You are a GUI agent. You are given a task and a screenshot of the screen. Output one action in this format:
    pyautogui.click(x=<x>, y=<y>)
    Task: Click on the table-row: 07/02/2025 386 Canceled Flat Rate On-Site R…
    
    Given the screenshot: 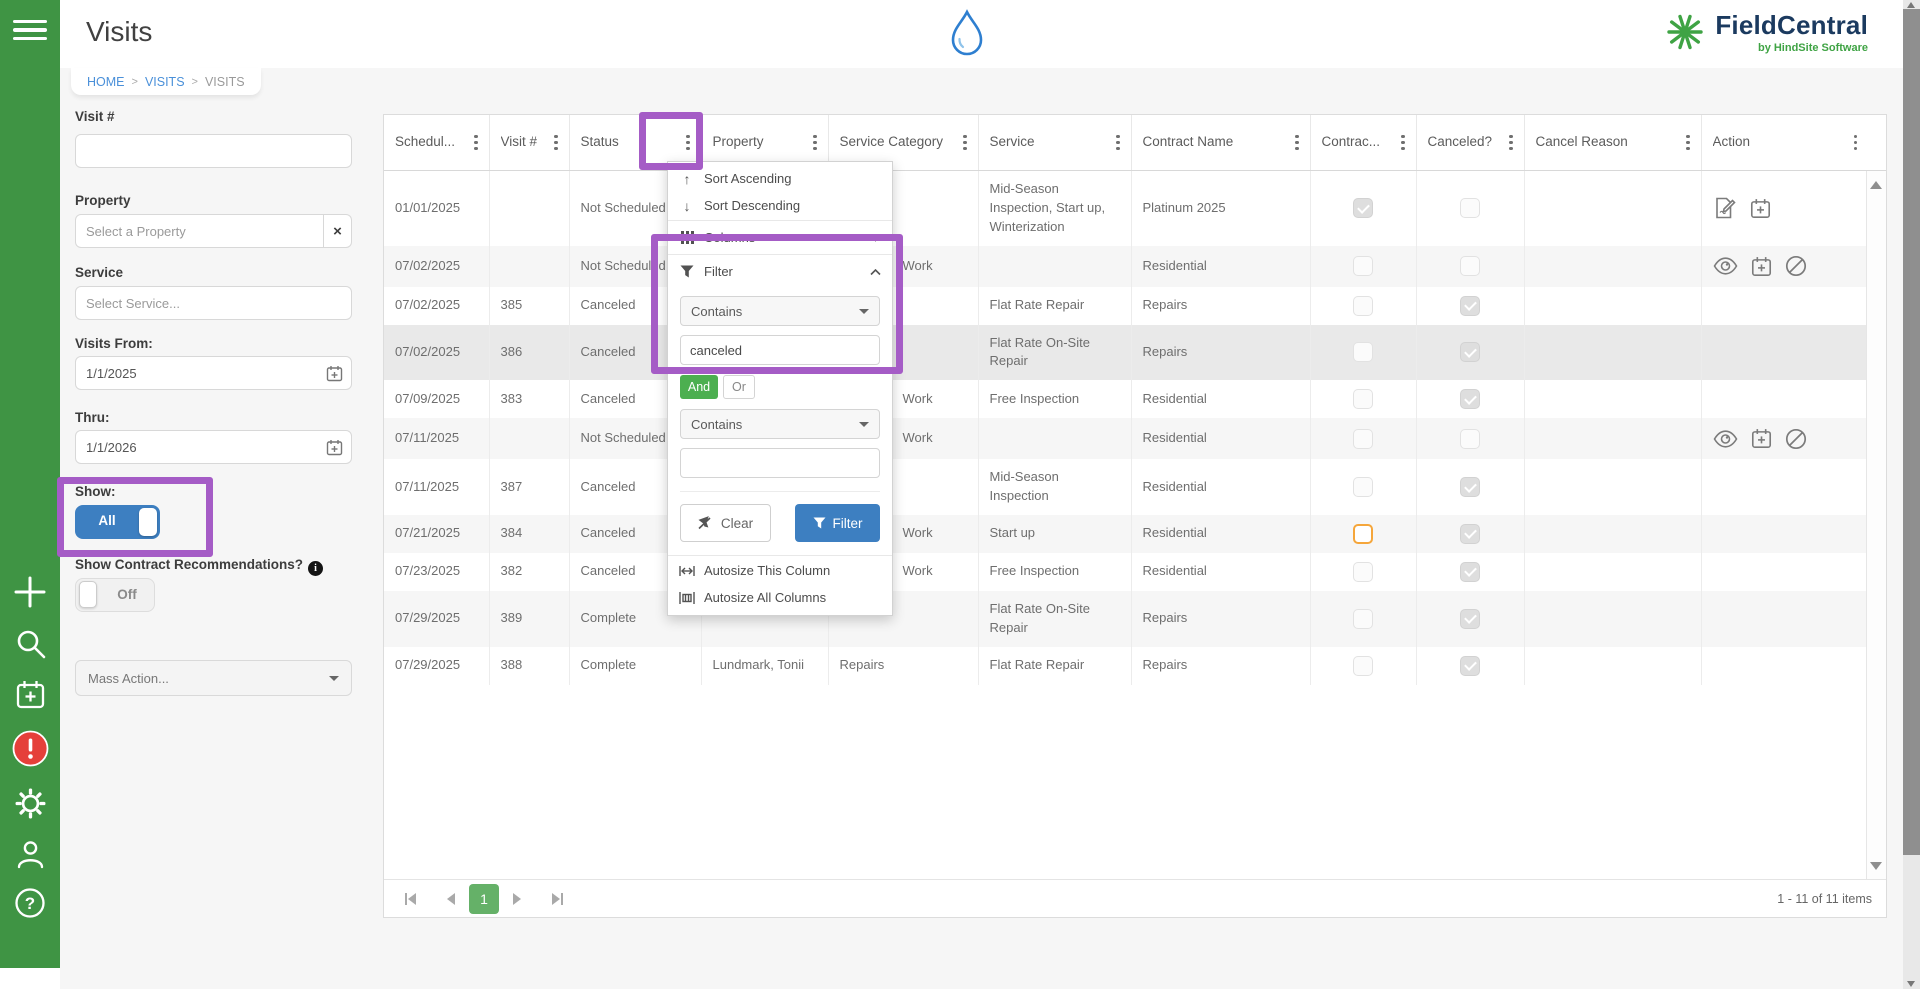 What is the action you would take?
    pyautogui.click(x=1126, y=352)
    